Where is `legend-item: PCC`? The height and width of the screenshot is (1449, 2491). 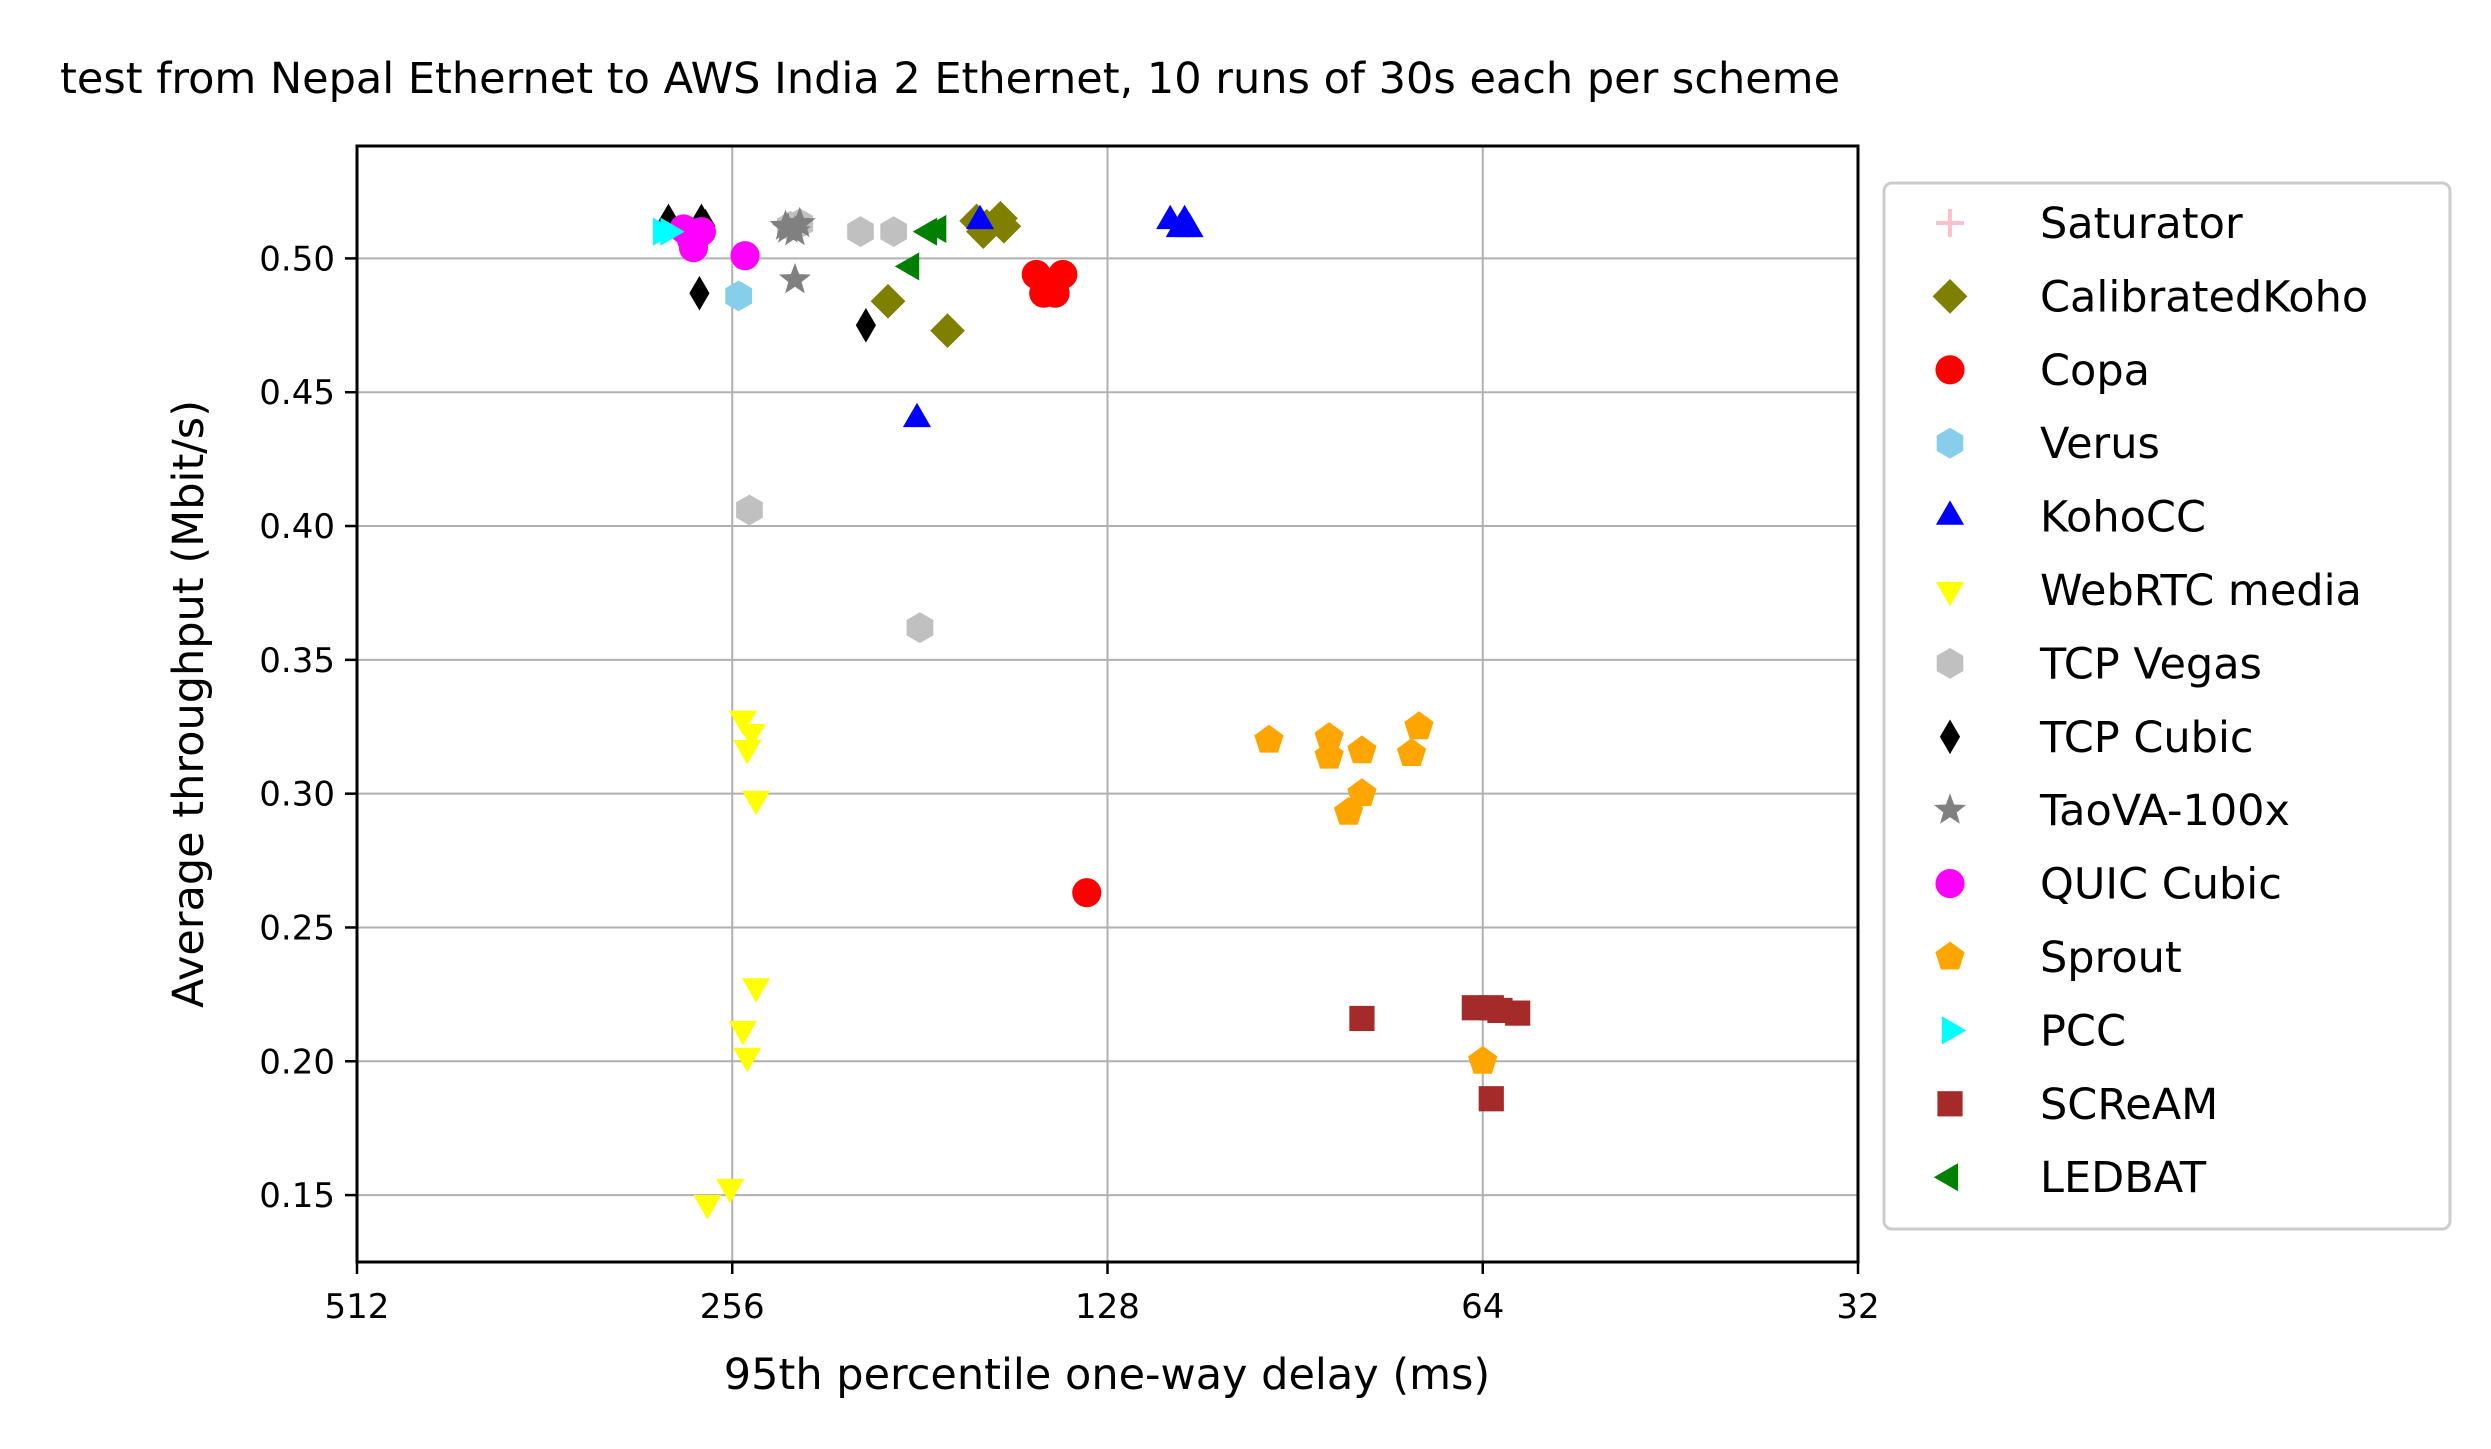
legend-item: PCC is located at coordinates (2033, 1031).